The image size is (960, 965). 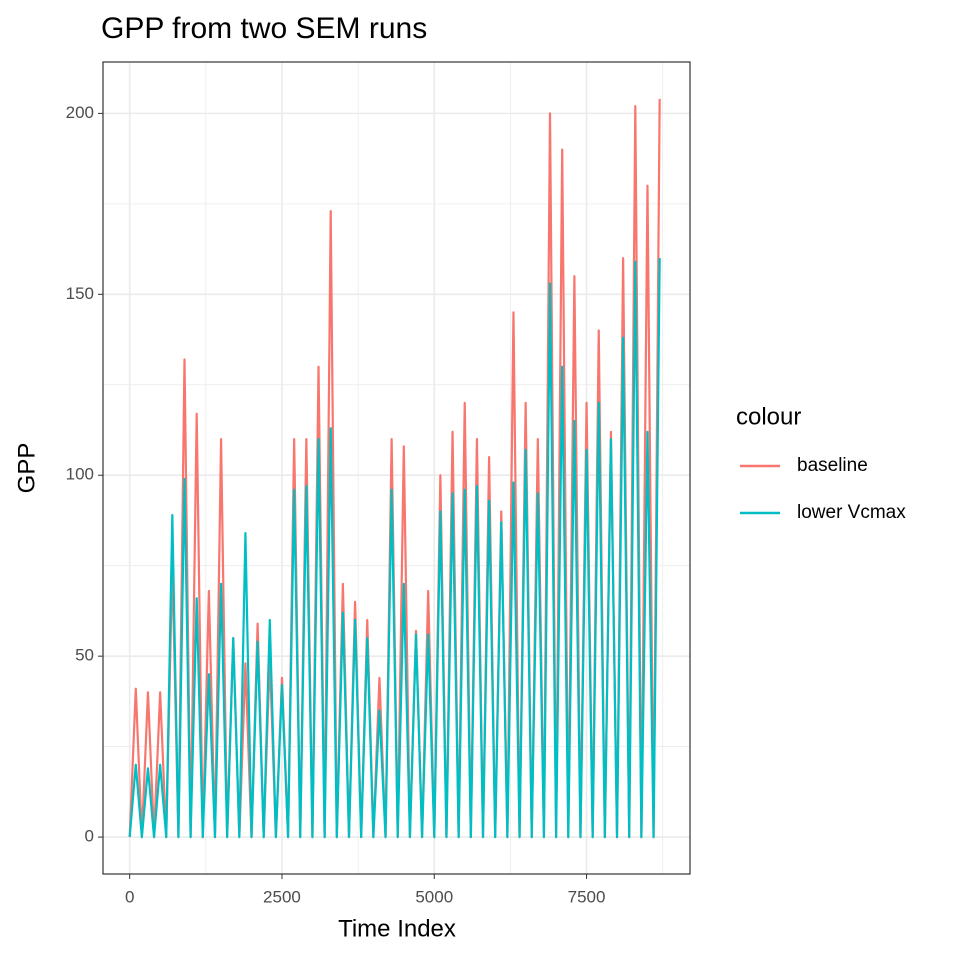 What do you see at coordinates (80, 293) in the screenshot?
I see `y-tick-label: 150` at bounding box center [80, 293].